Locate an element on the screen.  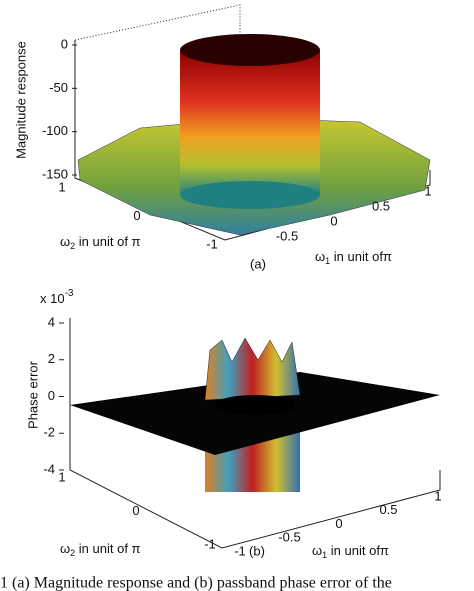
z-tick-label: -150 is located at coordinates (55, 173).